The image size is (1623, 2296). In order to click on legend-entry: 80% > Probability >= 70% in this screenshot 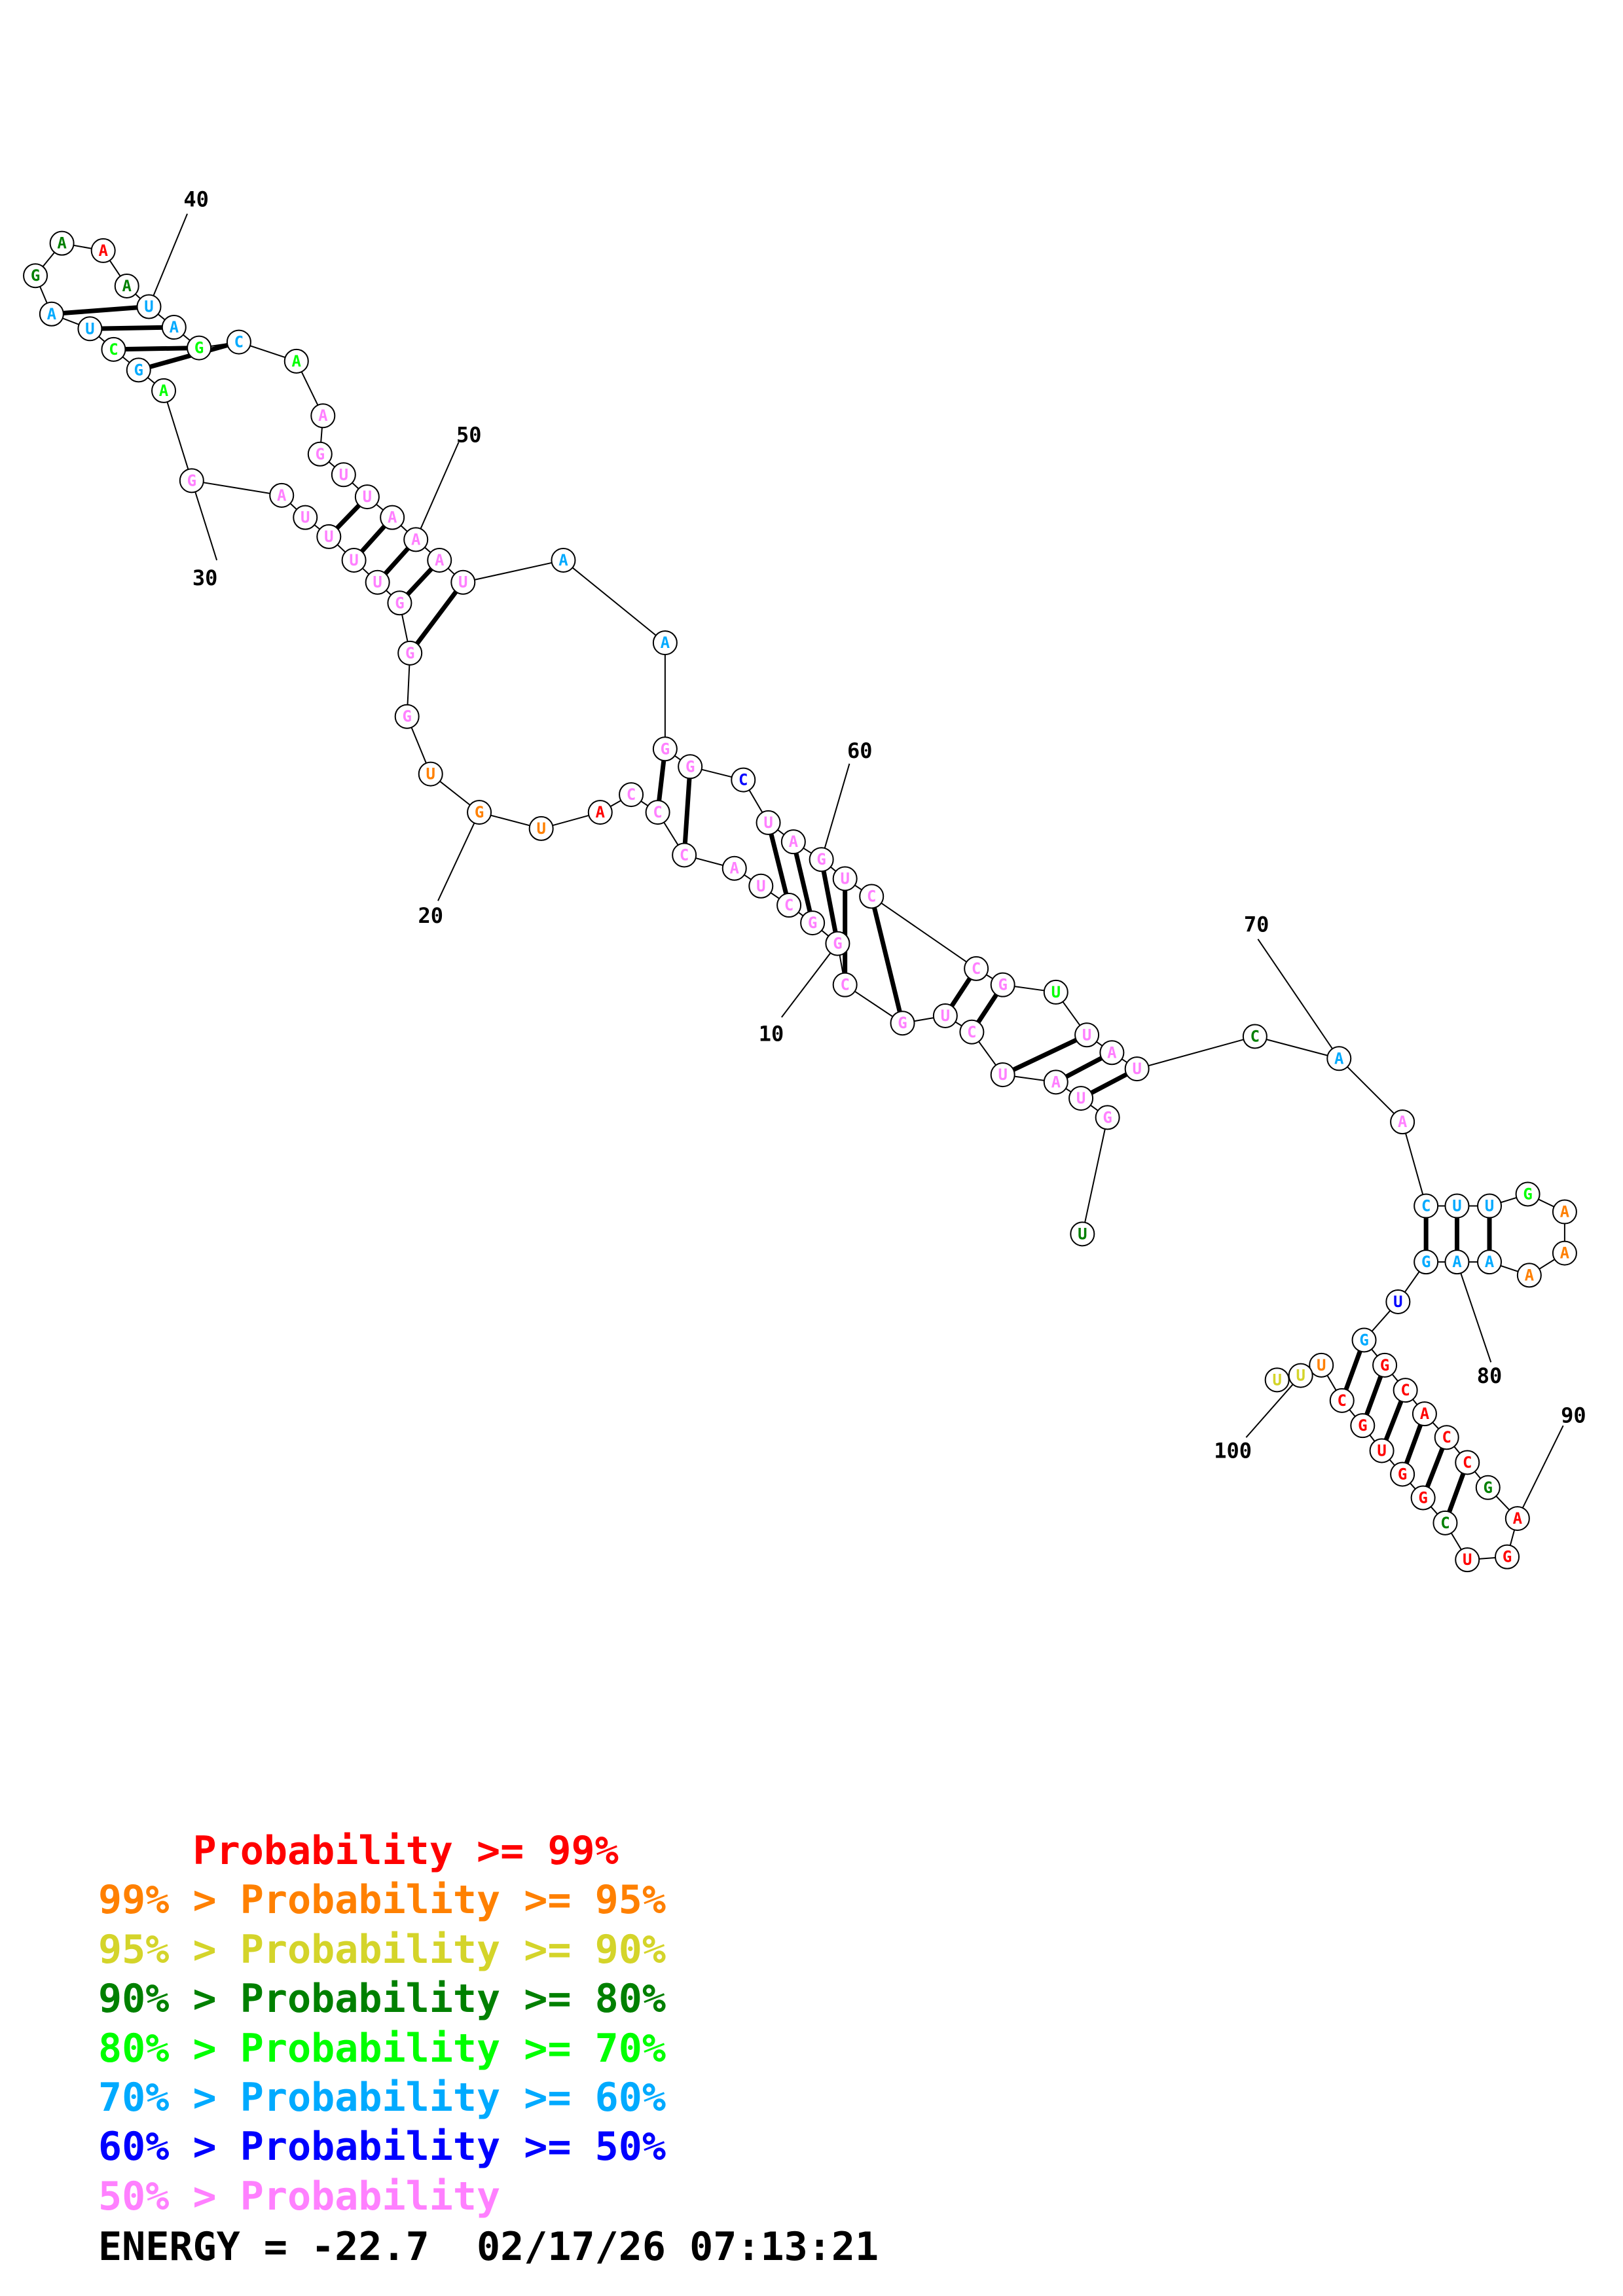, I will do `click(382, 2048)`.